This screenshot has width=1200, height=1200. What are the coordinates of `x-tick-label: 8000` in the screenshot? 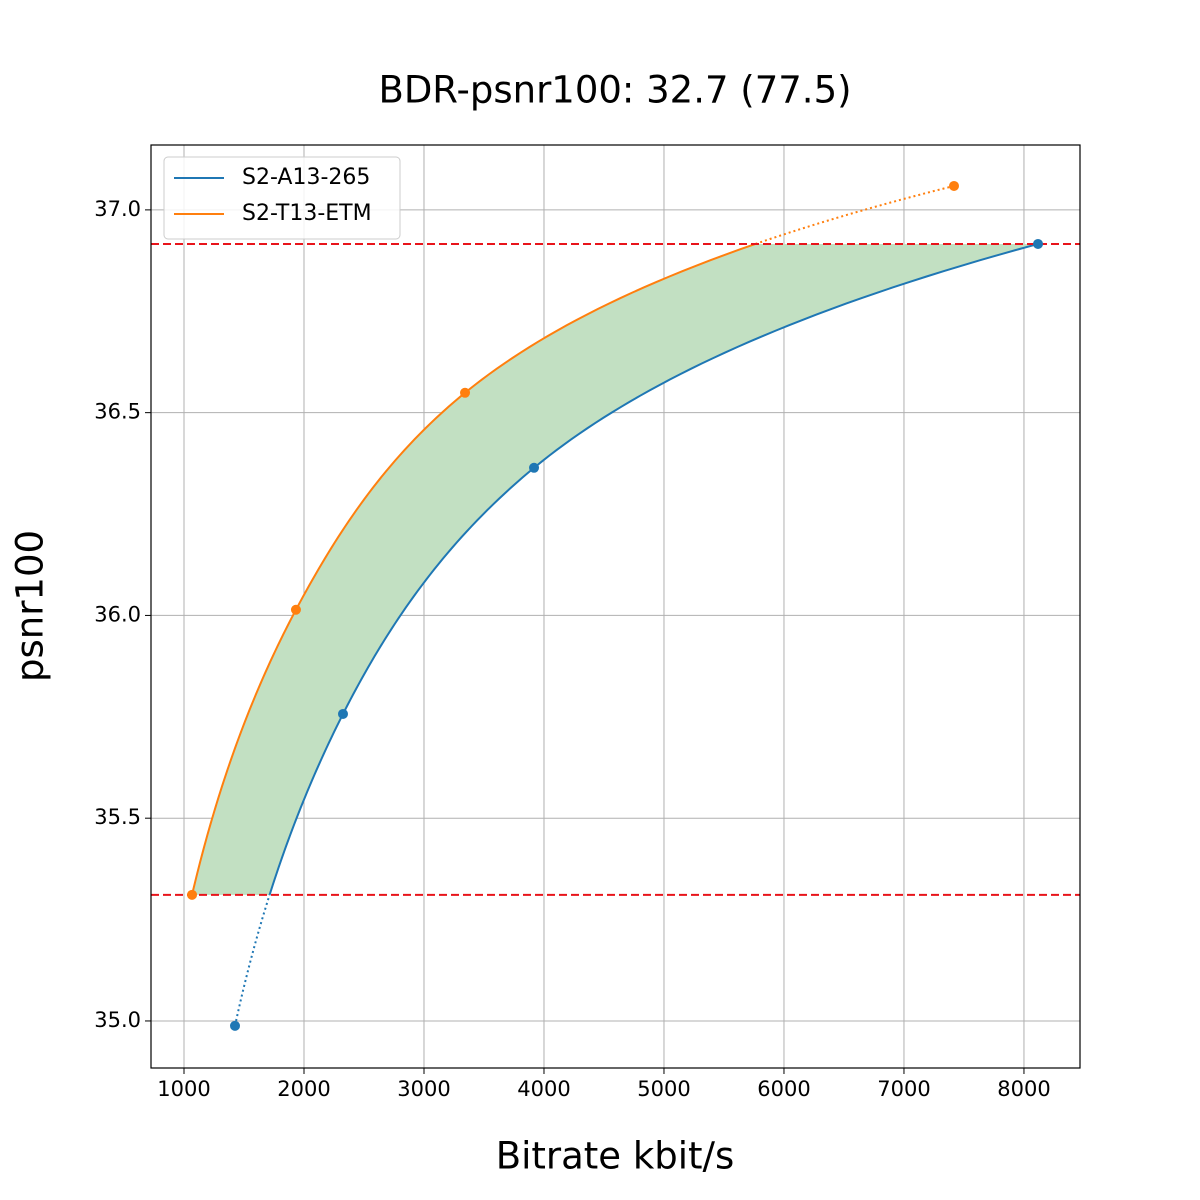 It's located at (1023, 1089).